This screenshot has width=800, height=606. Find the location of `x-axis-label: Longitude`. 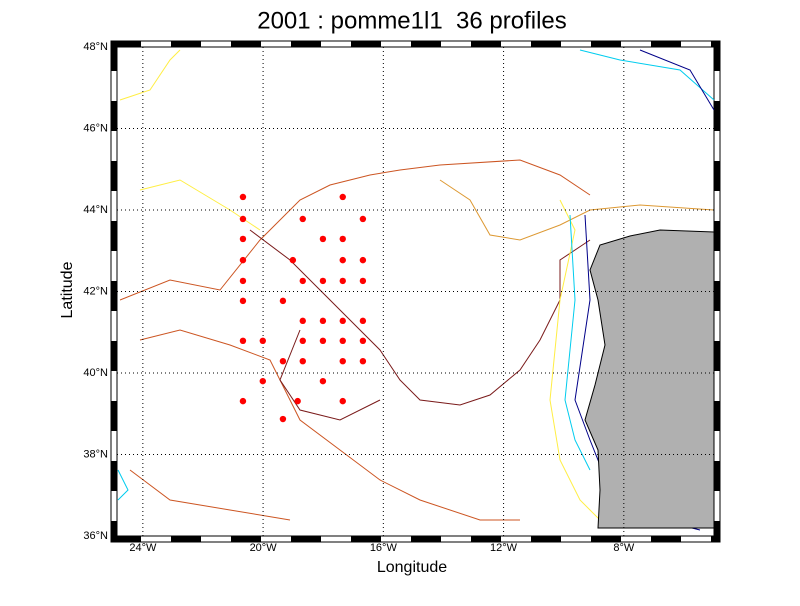

x-axis-label: Longitude is located at coordinates (412, 567).